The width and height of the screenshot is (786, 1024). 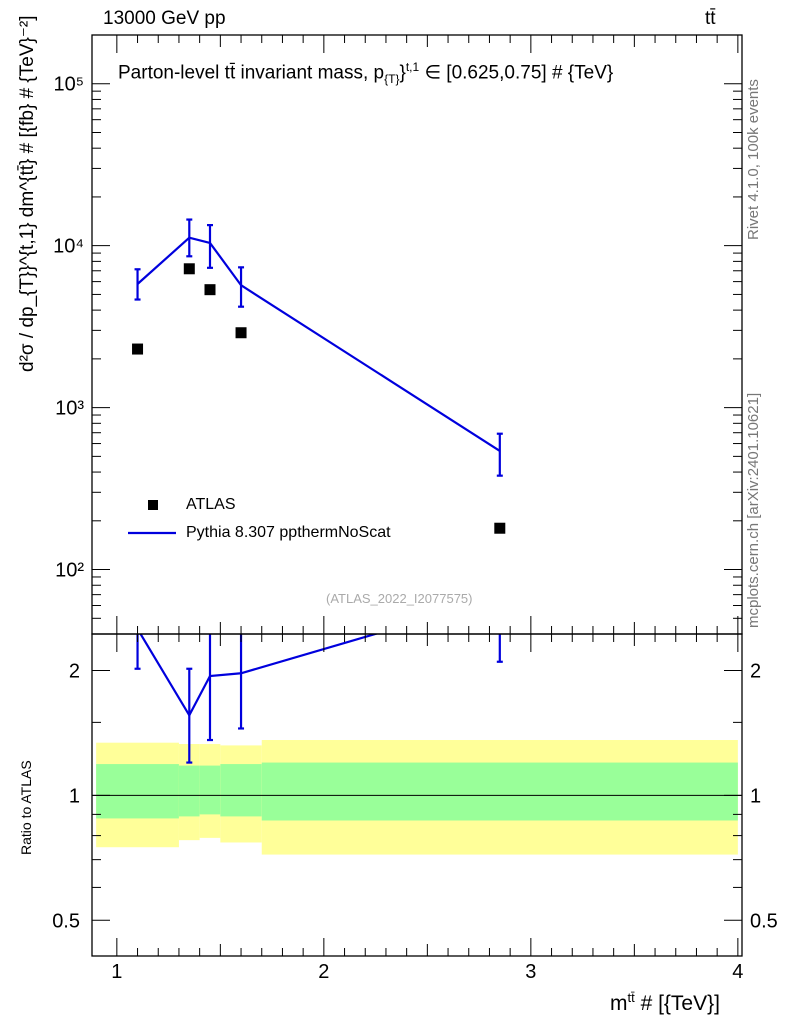 What do you see at coordinates (251, 73) in the screenshot?
I see `title-prefix: Parton-level tt̄ invariant mass, p` at bounding box center [251, 73].